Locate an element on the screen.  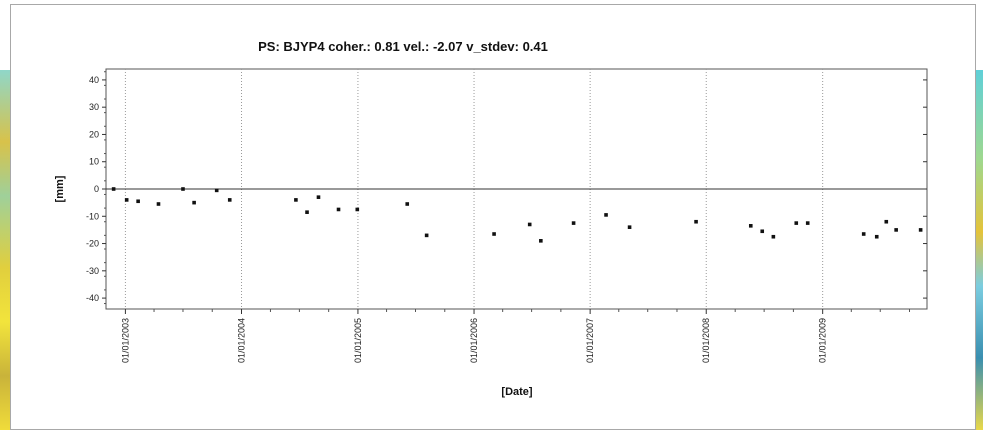
x-tick-label: 01/01/2003 is located at coordinates (125, 340).